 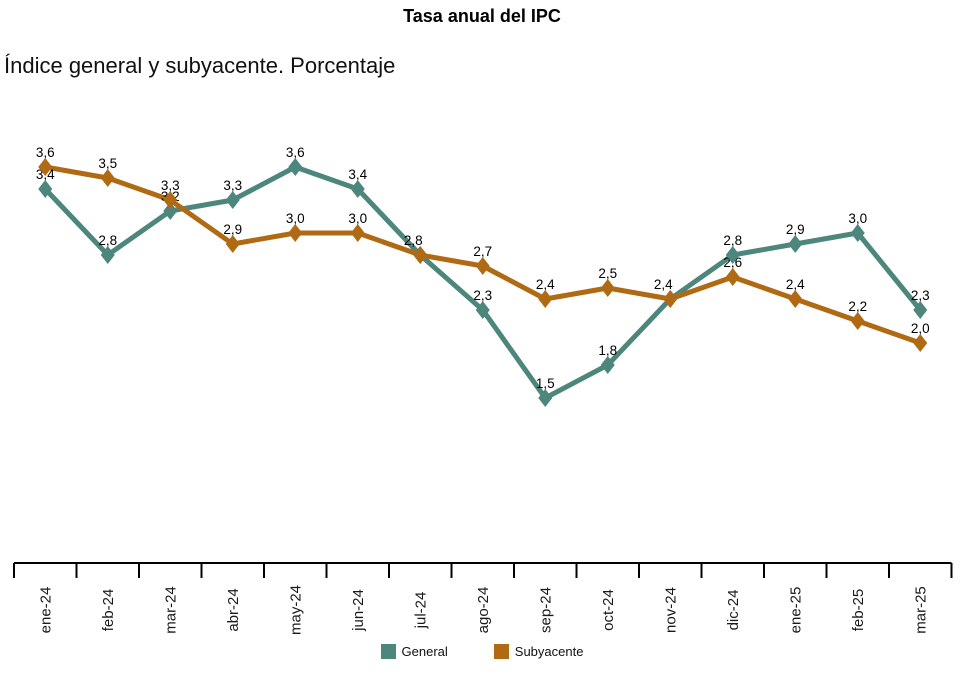 What do you see at coordinates (232, 229) in the screenshot?
I see `data-label-subyacente: 2,9` at bounding box center [232, 229].